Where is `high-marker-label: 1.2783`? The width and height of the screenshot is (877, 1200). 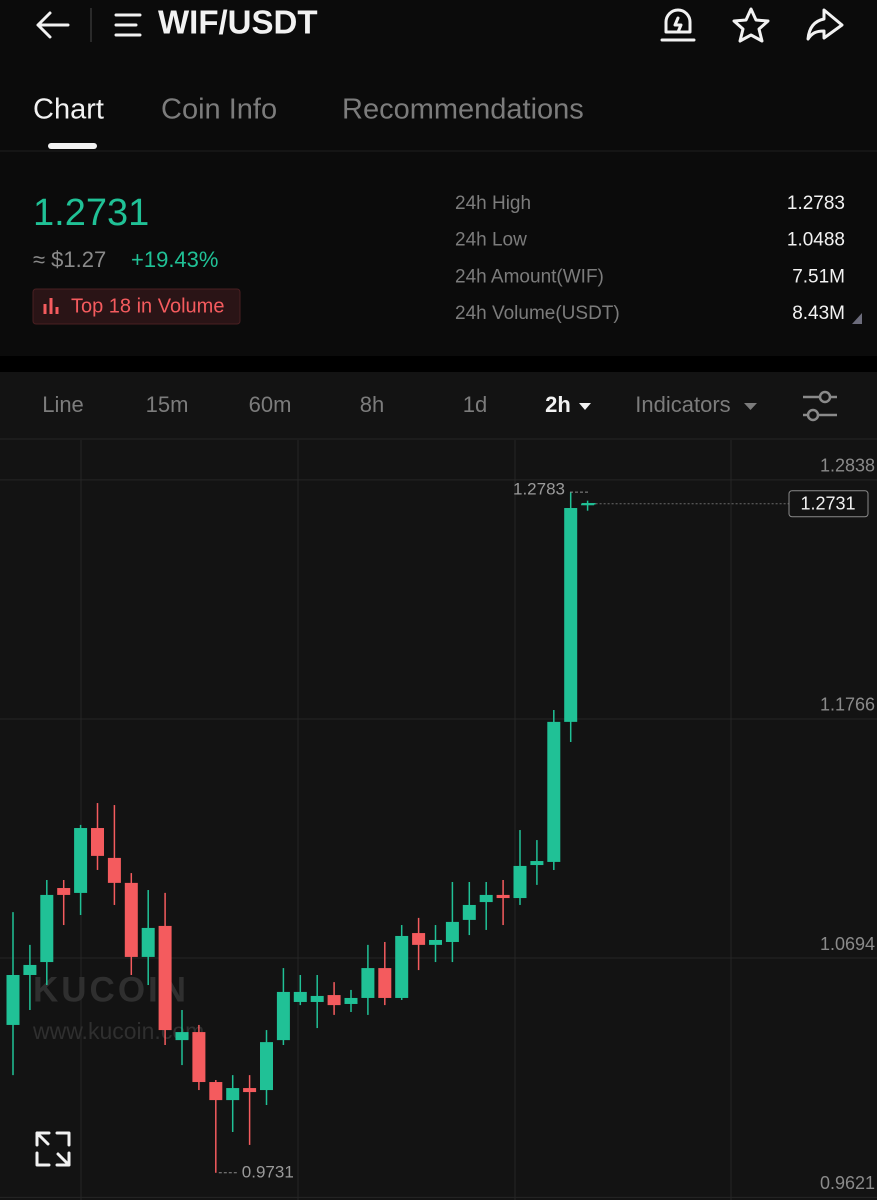 high-marker-label: 1.2783 is located at coordinates (539, 489).